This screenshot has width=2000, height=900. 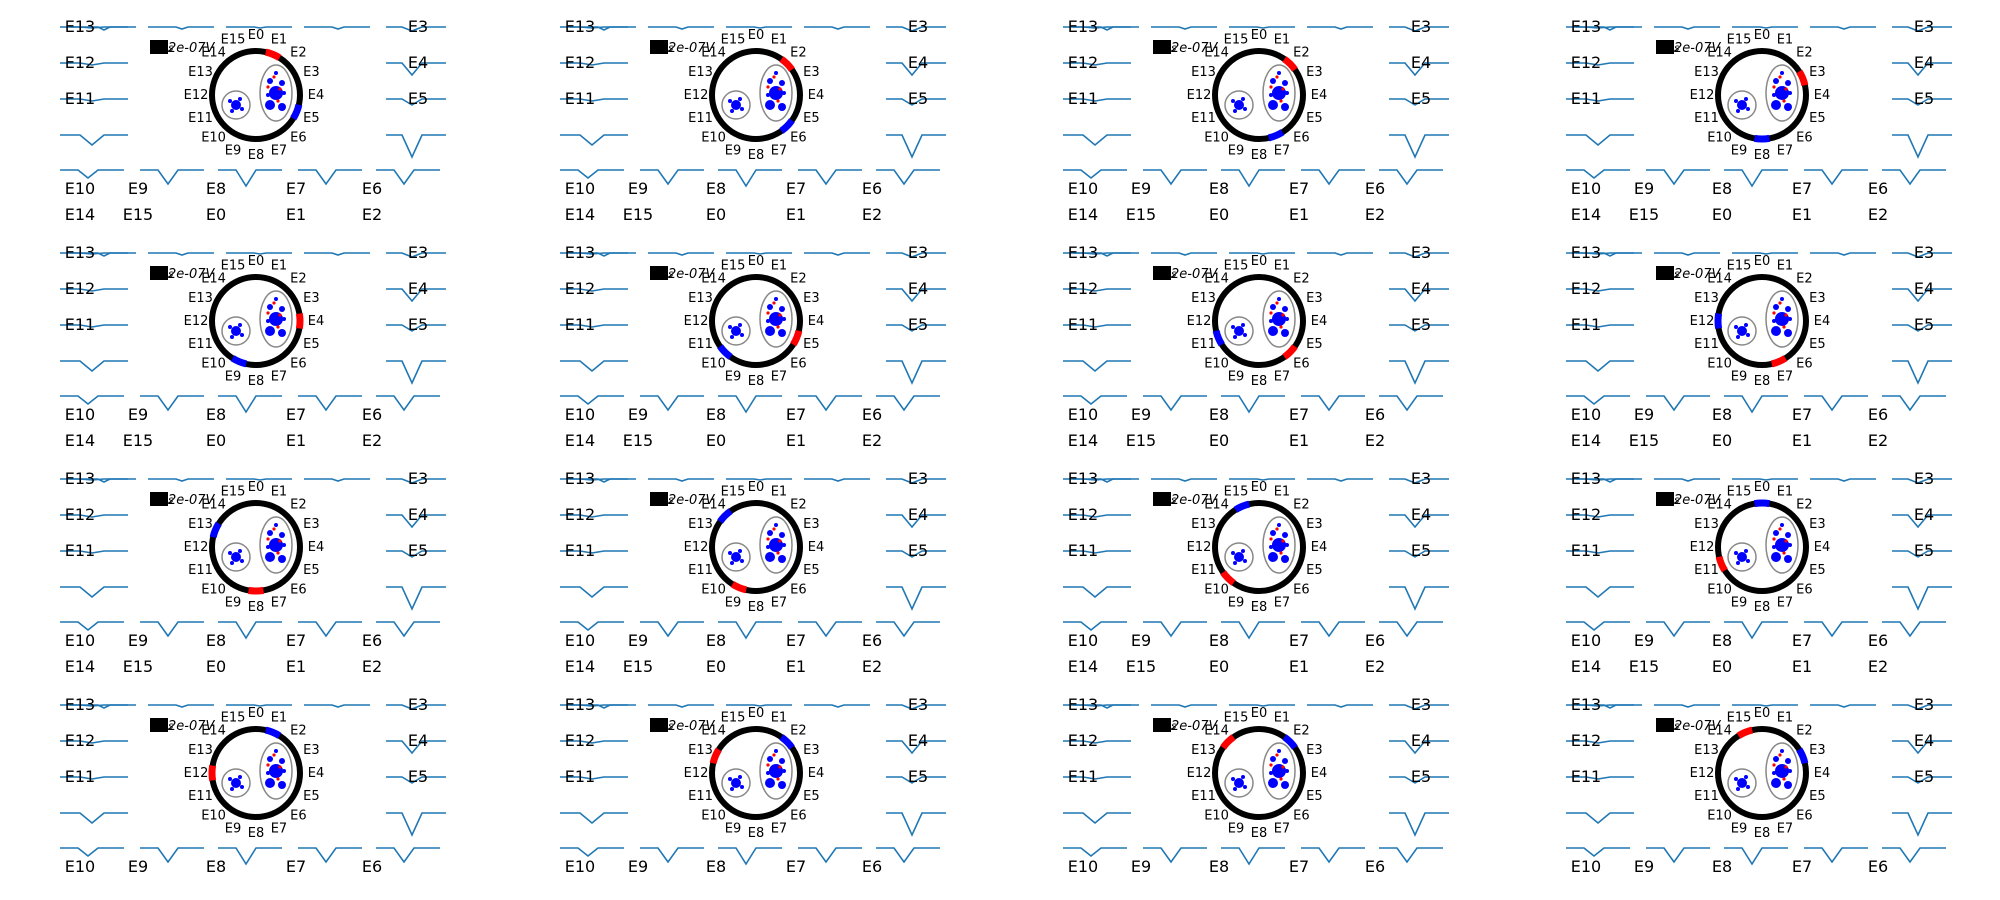 I want to click on electrode-label: E7, so click(x=1299, y=414).